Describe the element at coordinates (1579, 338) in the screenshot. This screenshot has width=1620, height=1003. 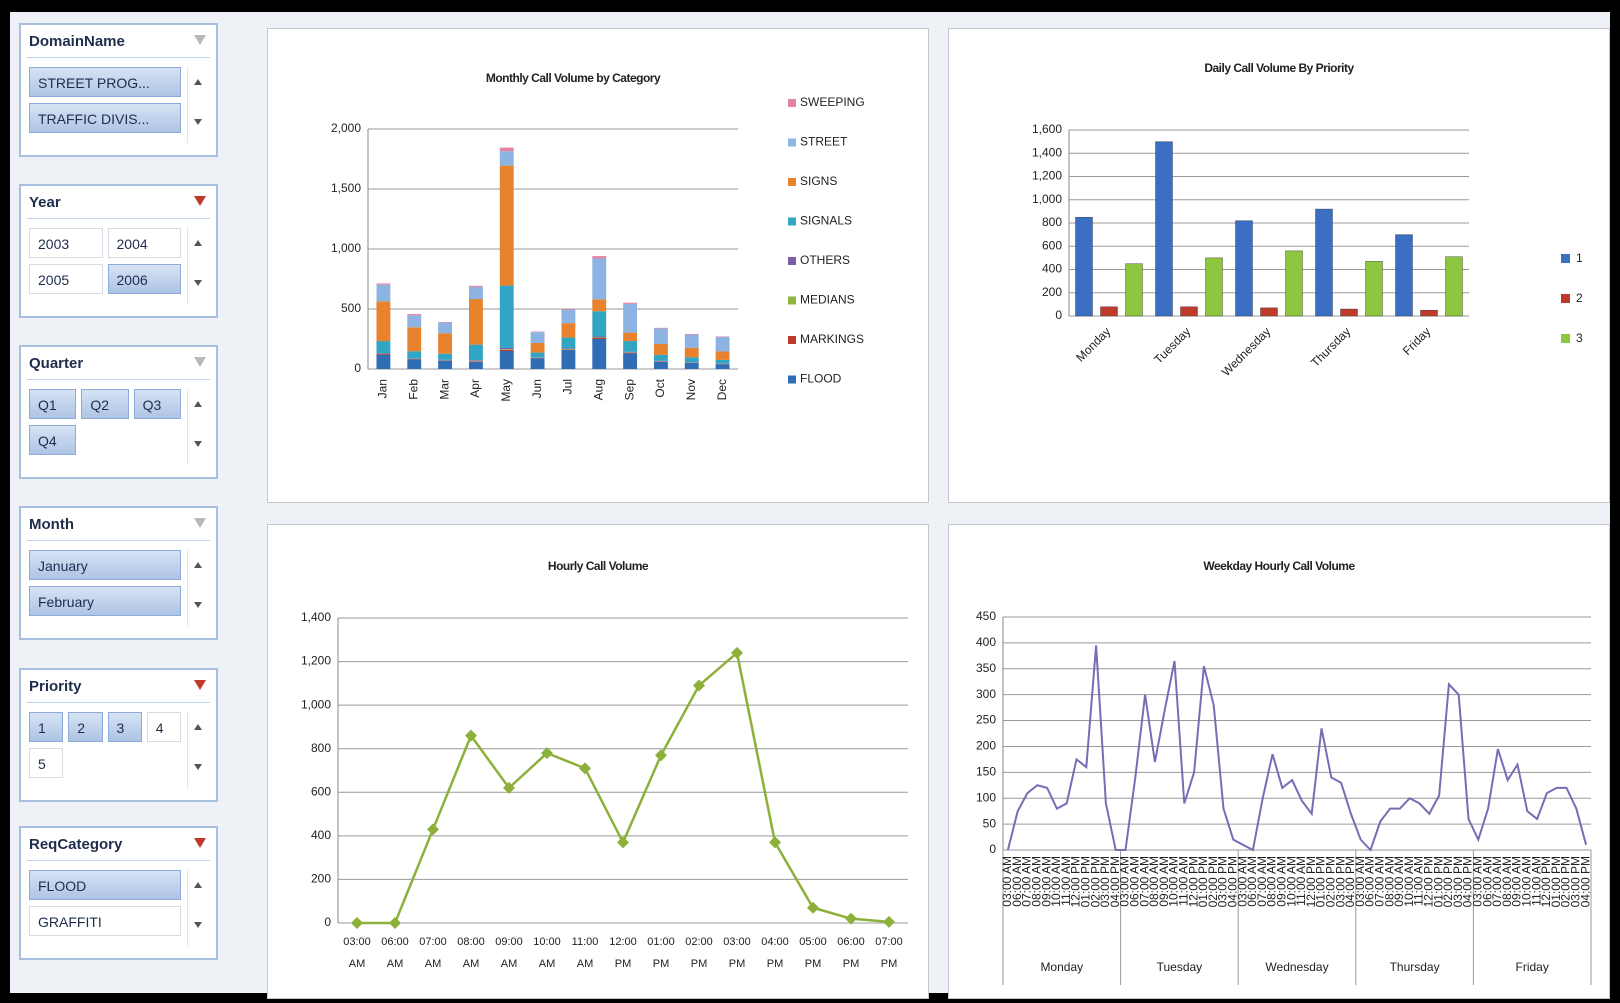
I see `legend-label: 3` at that location.